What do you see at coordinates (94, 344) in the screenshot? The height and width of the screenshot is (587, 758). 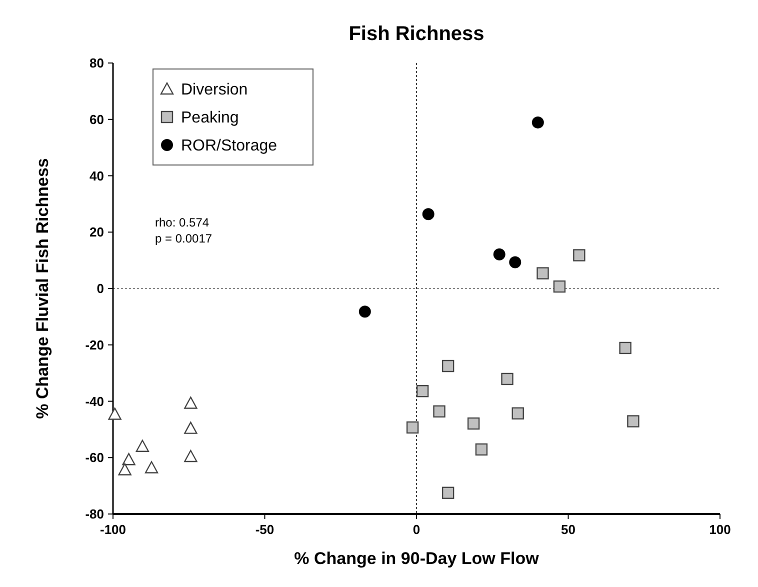 I see `y-tick-label: -20` at bounding box center [94, 344].